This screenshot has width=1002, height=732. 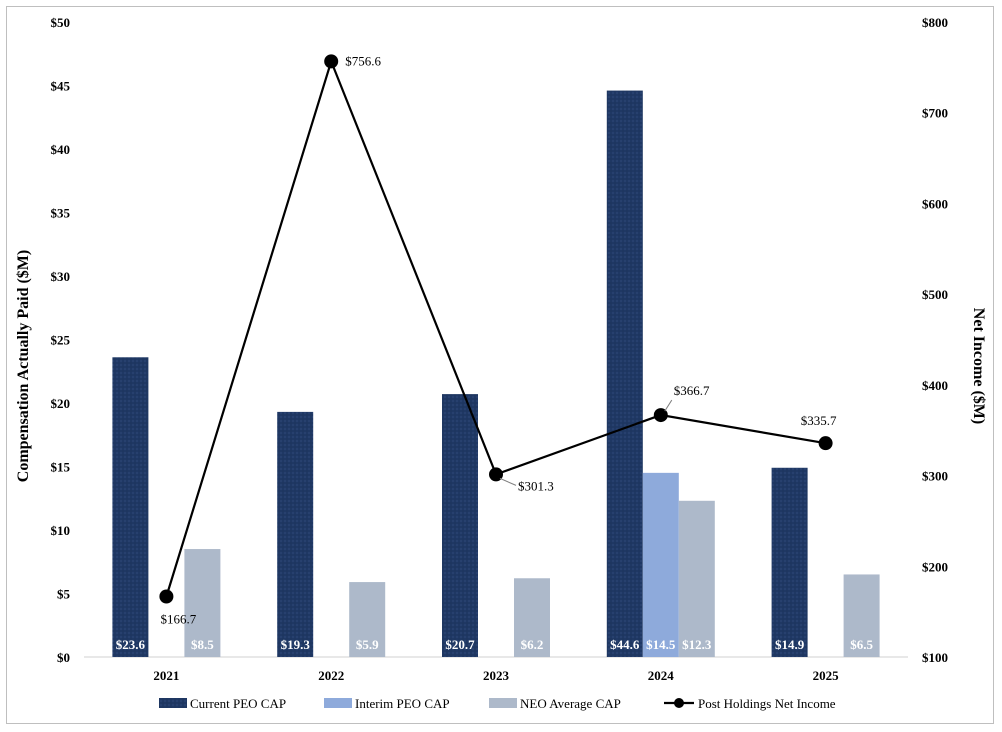 I want to click on bar-data-label: $6.5, so click(x=861, y=644).